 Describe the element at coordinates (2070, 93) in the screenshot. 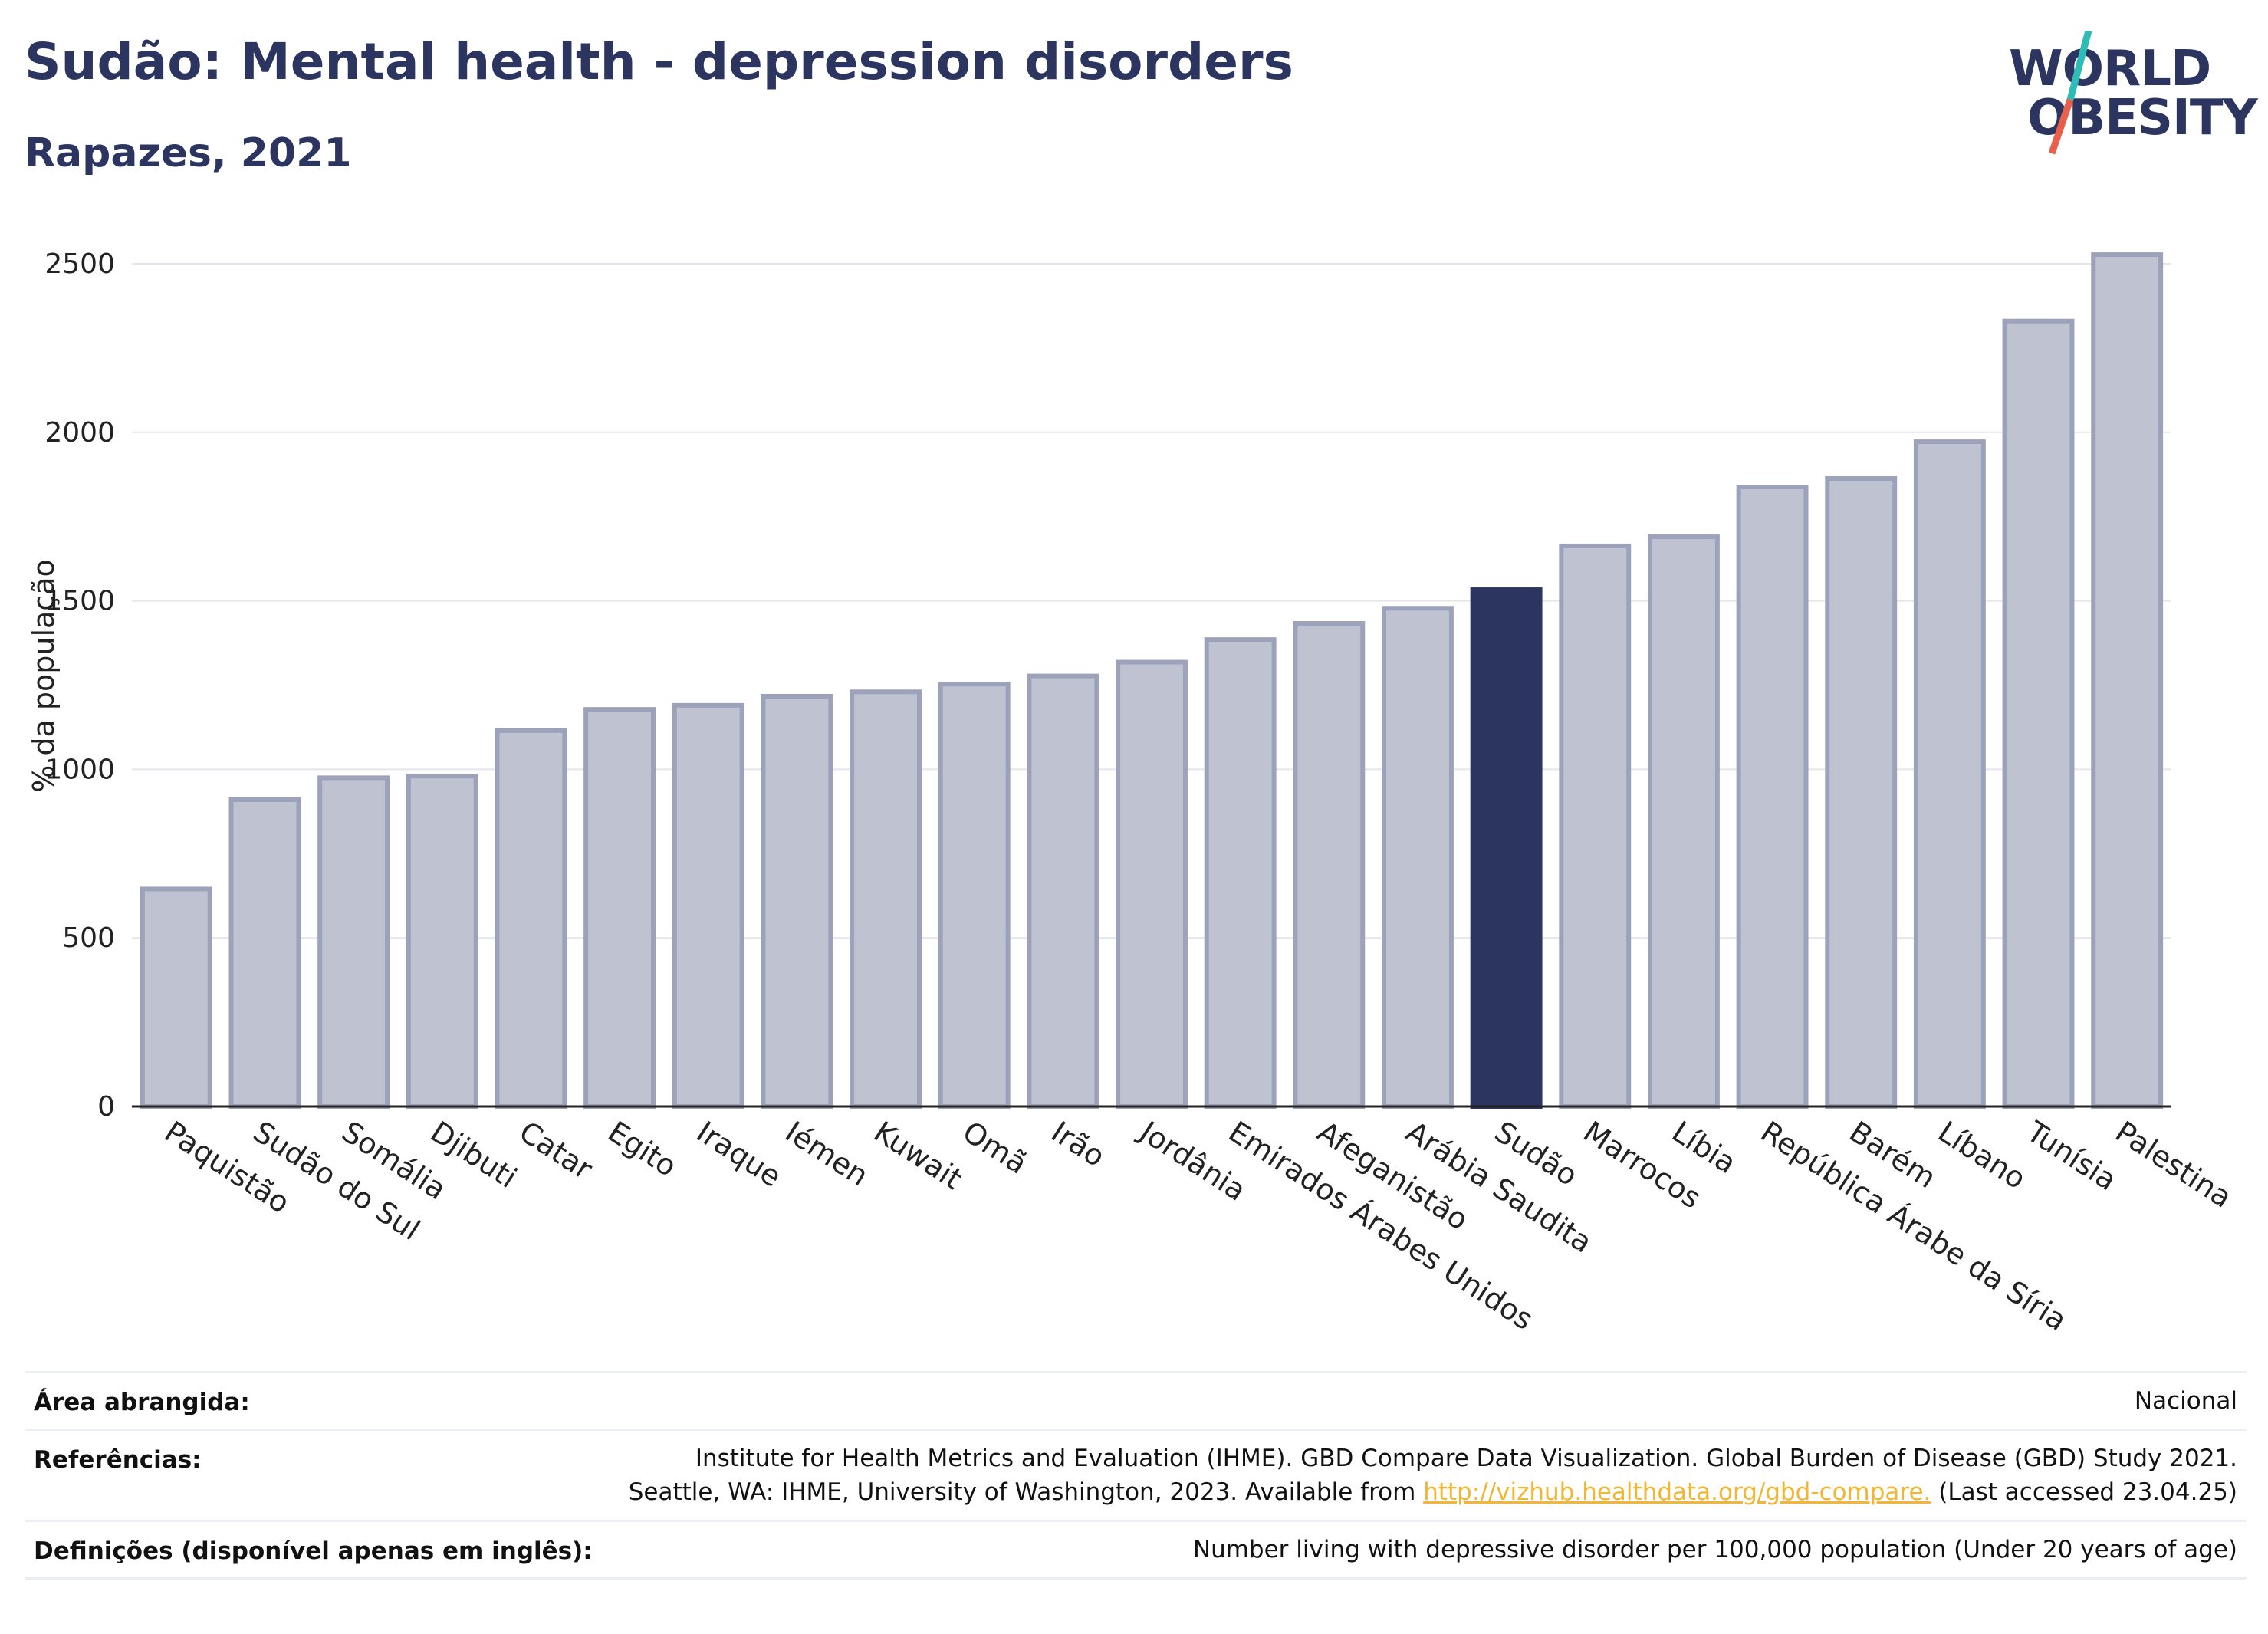

I see `logo-slash-icon` at that location.